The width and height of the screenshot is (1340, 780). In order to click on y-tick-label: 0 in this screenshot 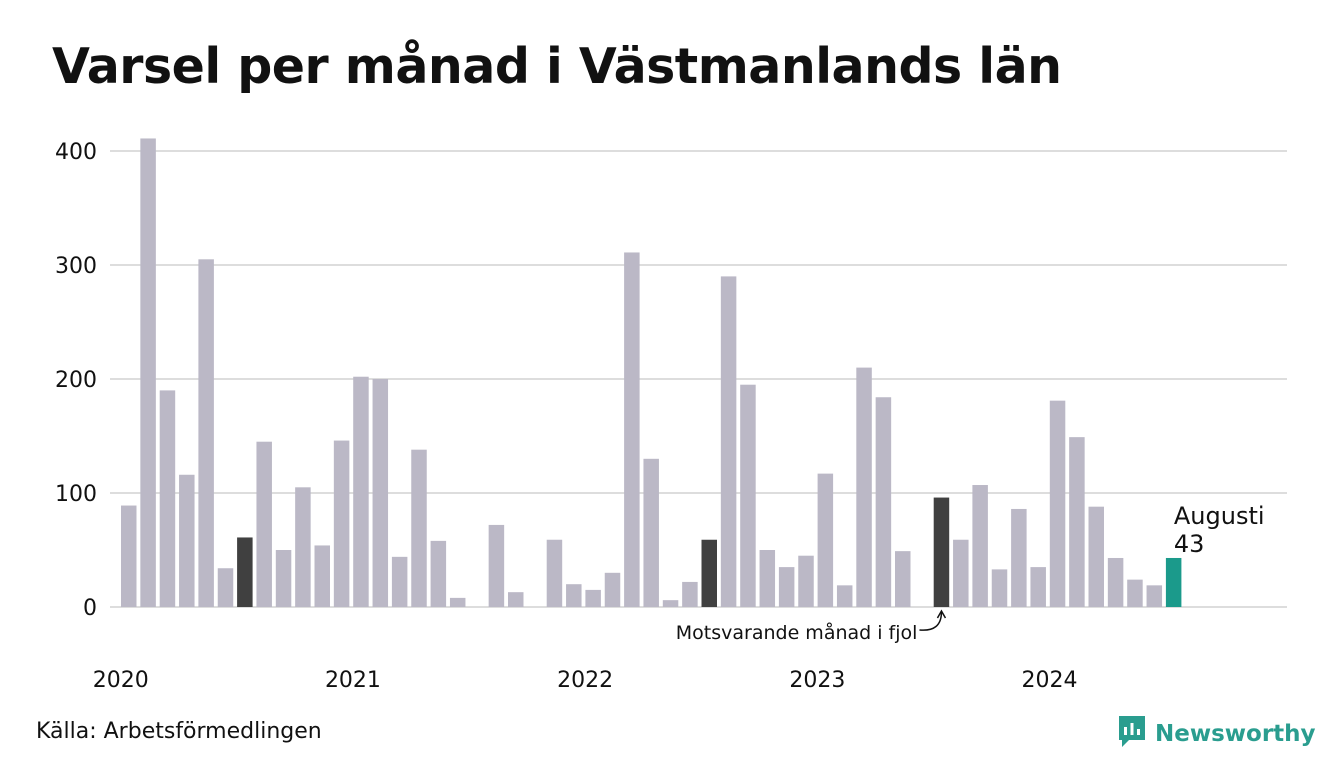, I will do `click(90, 608)`.